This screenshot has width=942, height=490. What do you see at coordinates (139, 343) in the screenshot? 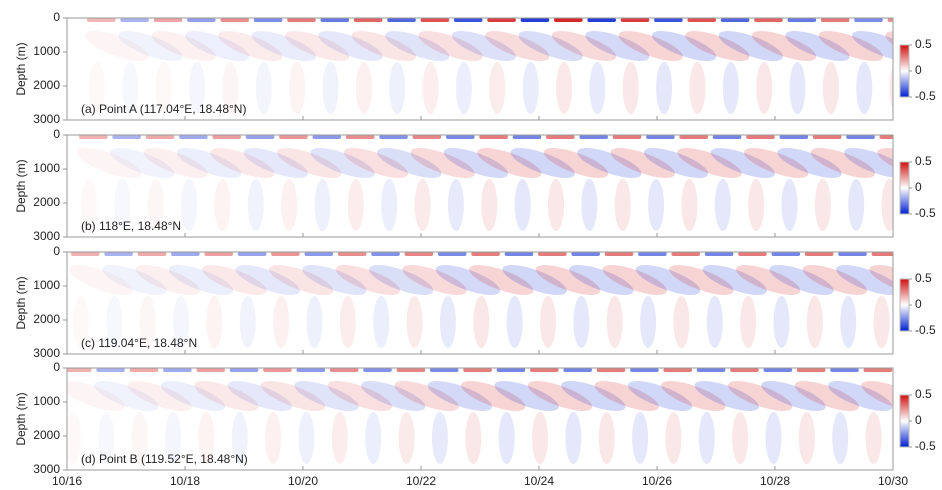
I see `panel-label: (c) 119.04°E, 18.48°N` at bounding box center [139, 343].